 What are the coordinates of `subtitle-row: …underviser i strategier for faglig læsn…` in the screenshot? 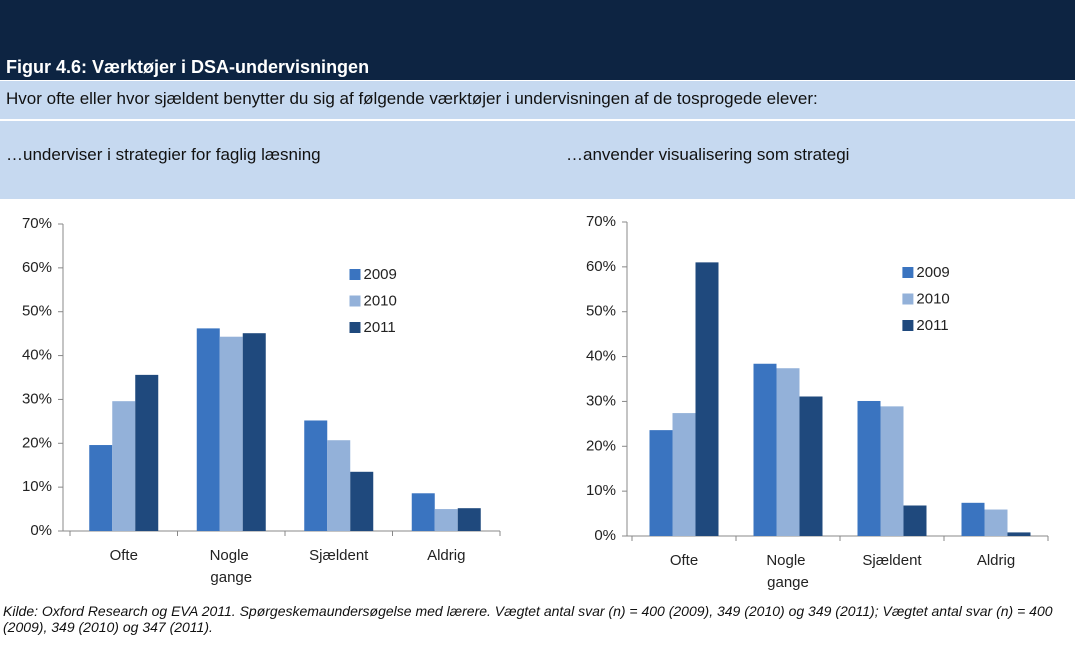 It's located at (537, 160).